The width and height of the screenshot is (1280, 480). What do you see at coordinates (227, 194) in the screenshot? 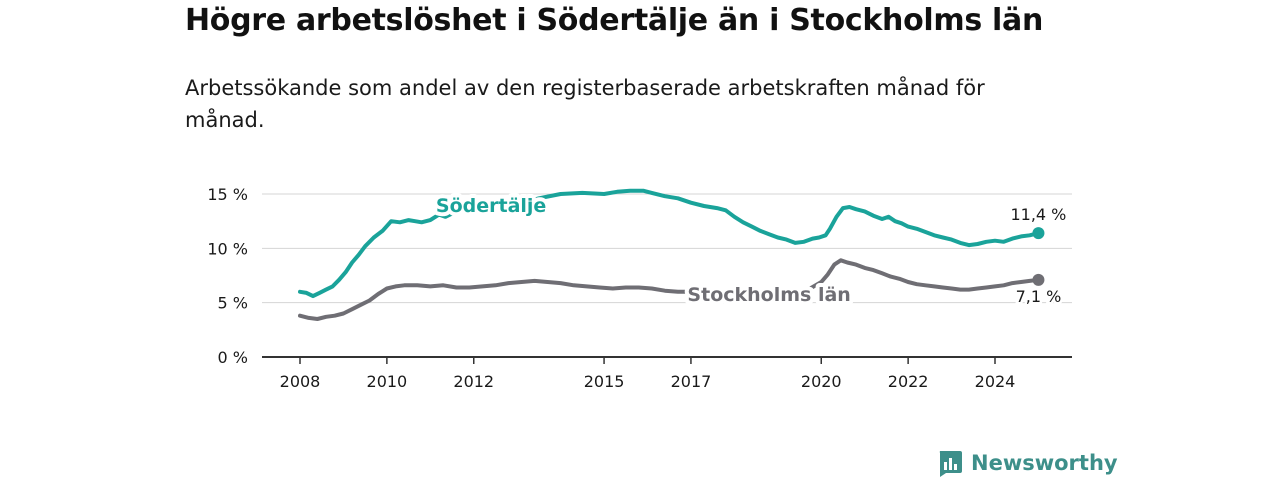
I see `y-tick-label: 15 %` at bounding box center [227, 194].